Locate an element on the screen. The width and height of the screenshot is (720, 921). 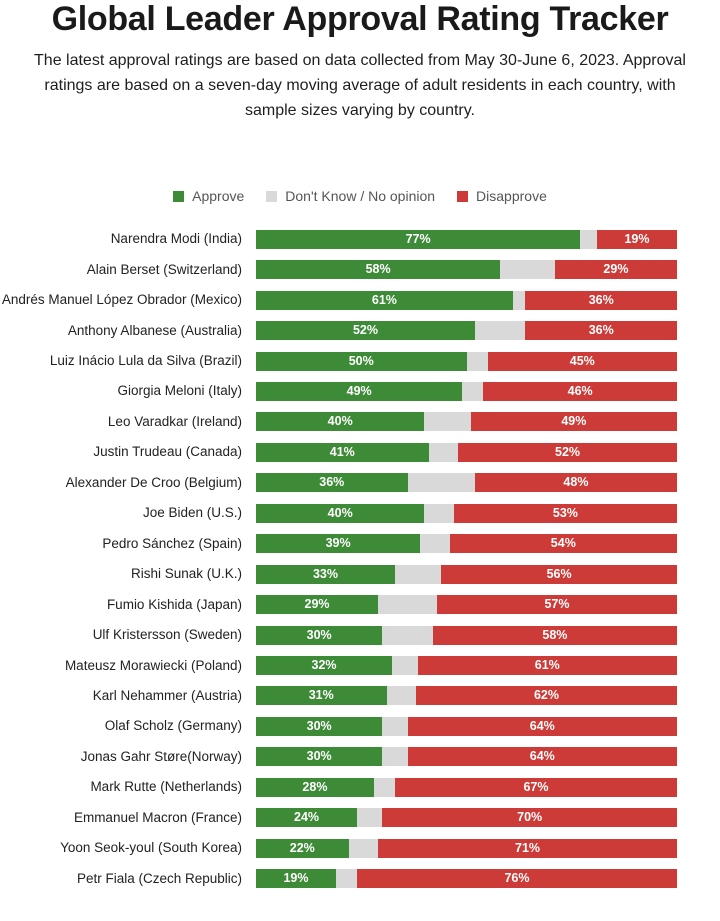
data-label-approve: 39% is located at coordinates (338, 543).